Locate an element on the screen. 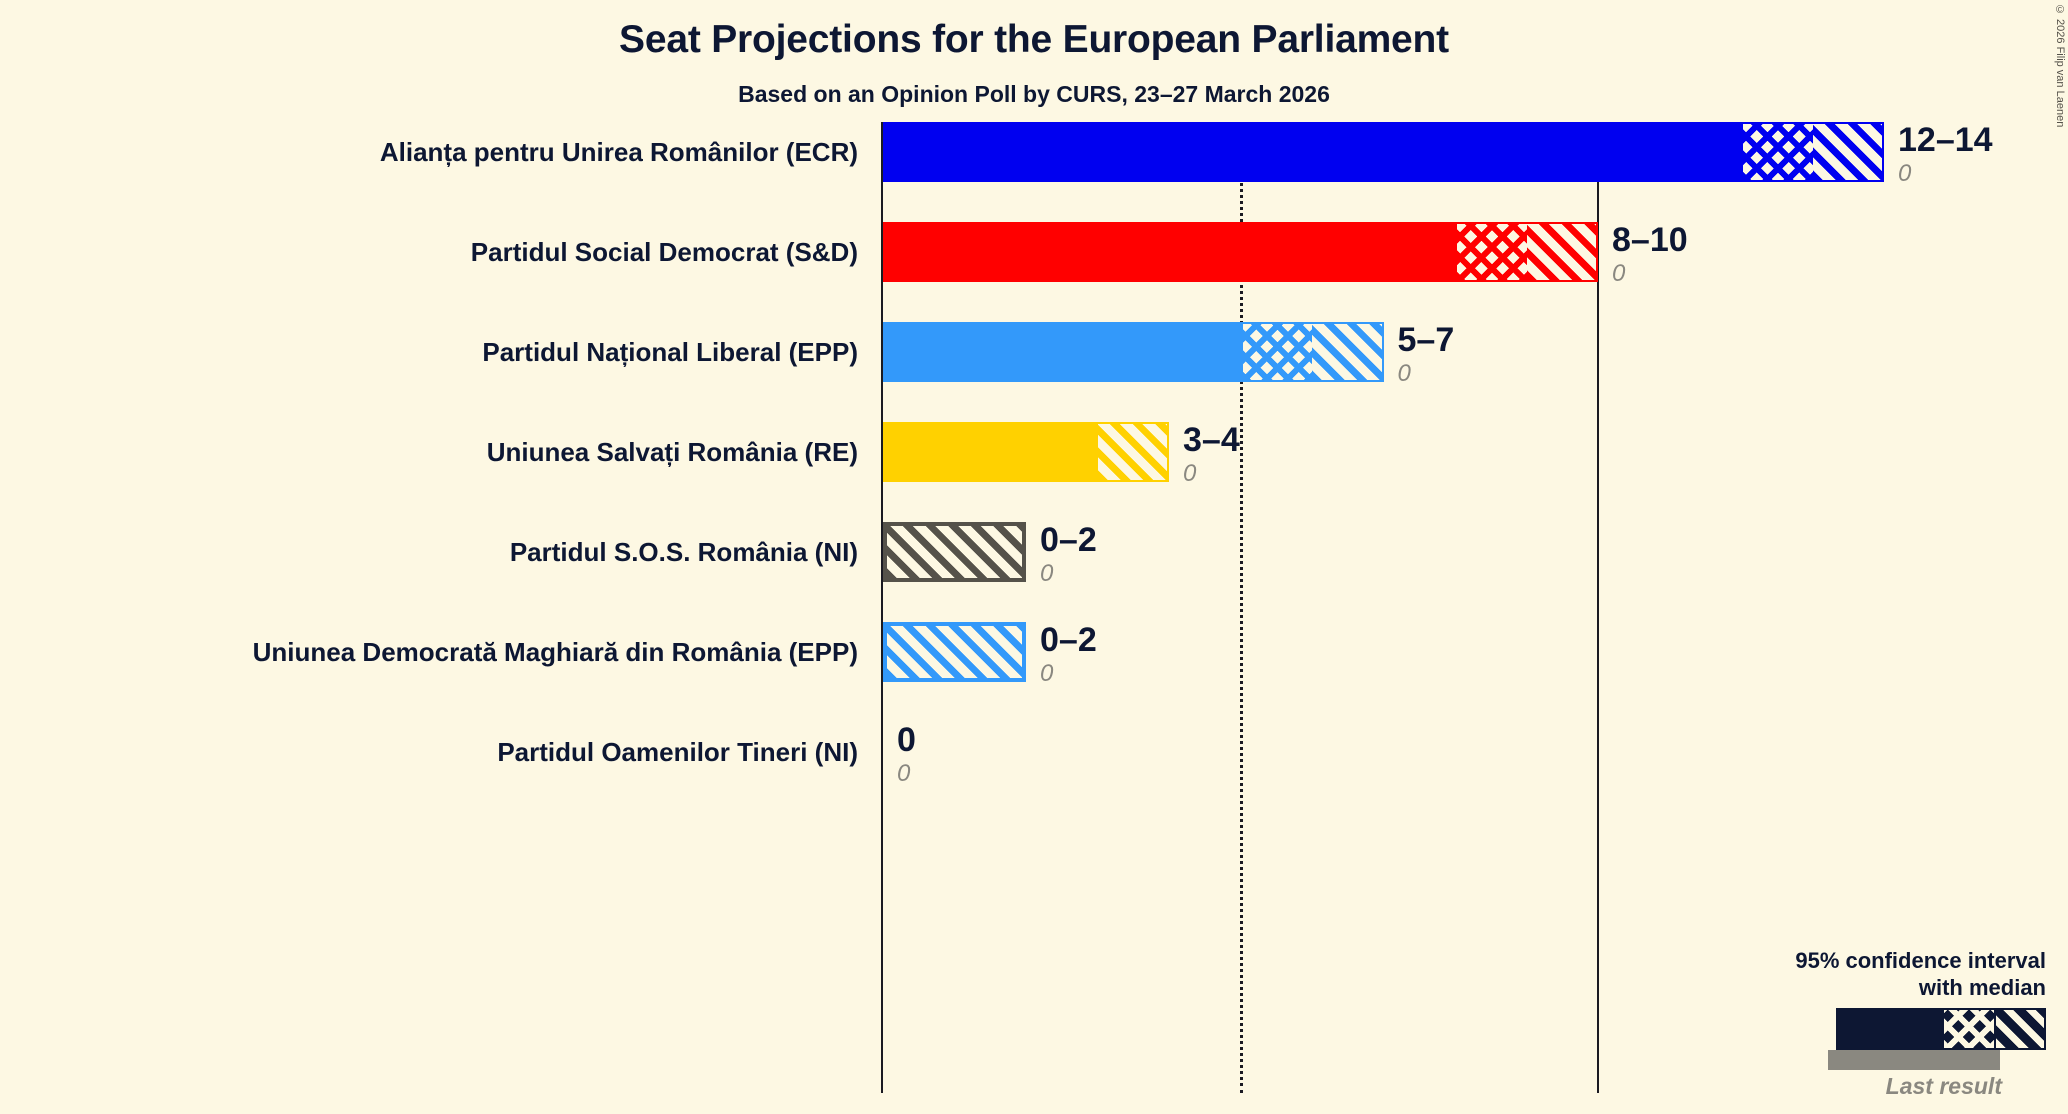 This screenshot has width=2068, height=1114. party-label: Partidul Oamenilor Tineri (NI) is located at coordinates (677, 751).